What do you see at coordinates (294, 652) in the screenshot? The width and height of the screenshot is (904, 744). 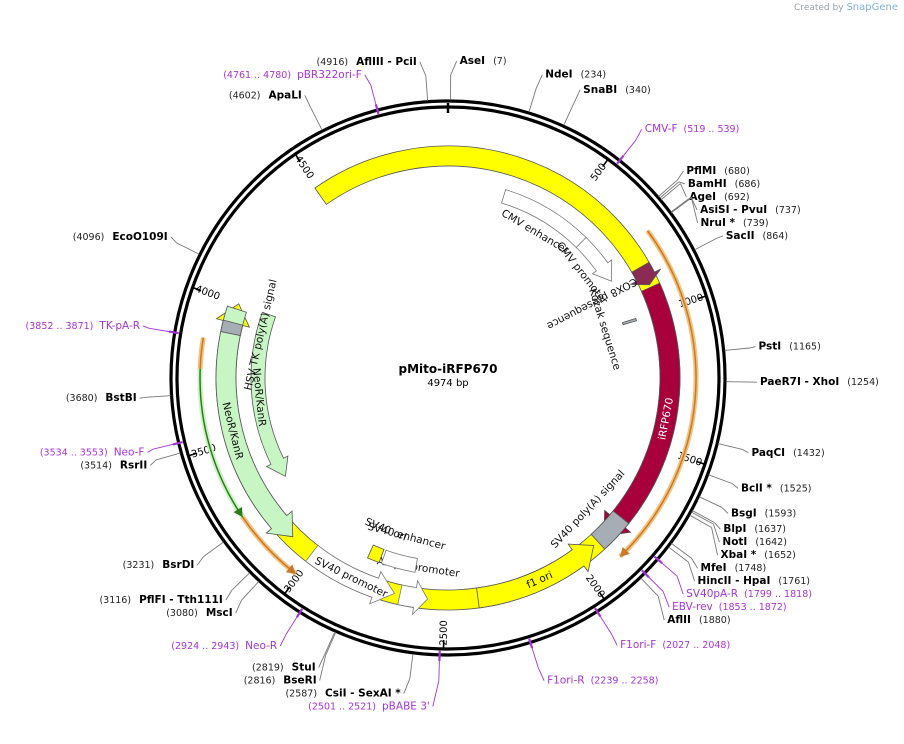 I see `restriction-site: (2819) StuI` at bounding box center [294, 652].